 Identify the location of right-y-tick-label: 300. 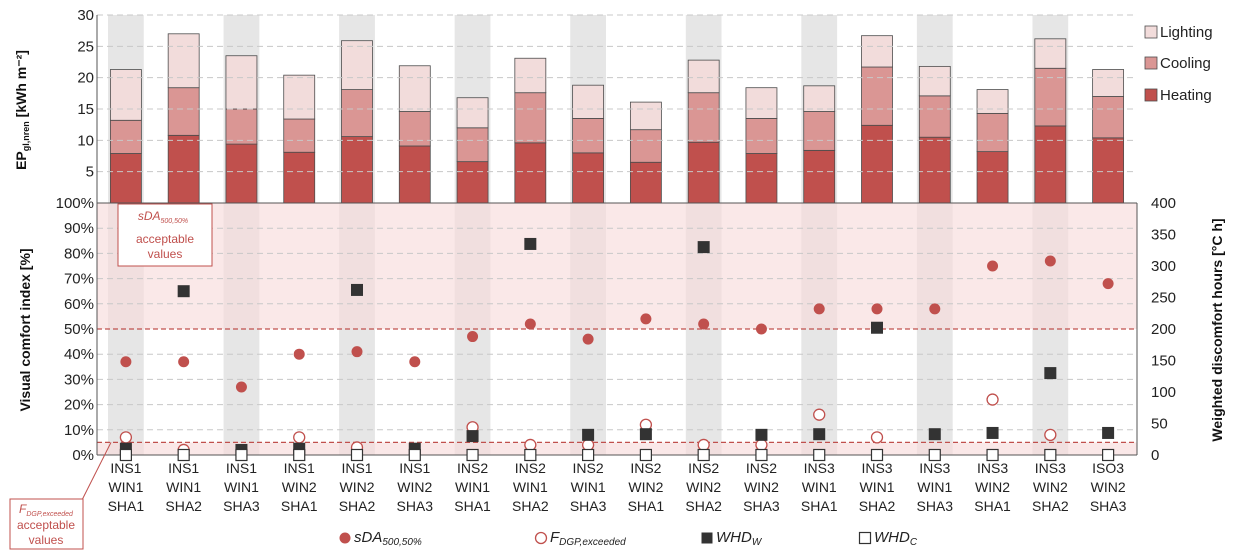
(1163, 266).